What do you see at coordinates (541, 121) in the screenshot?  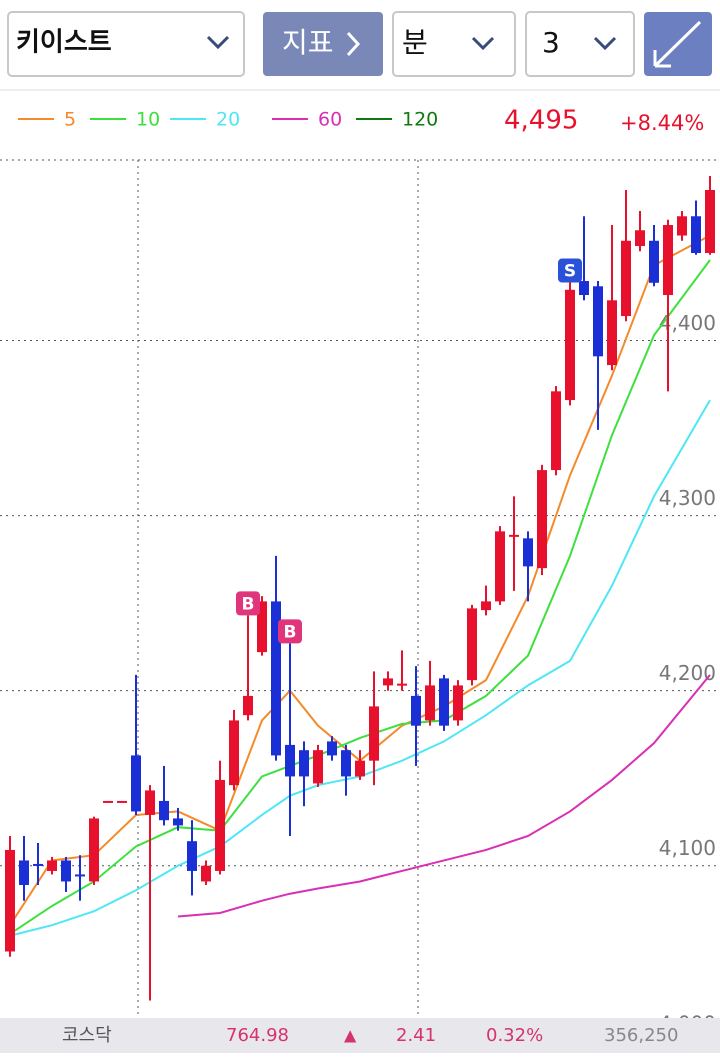 I see `current-price: 4,495` at bounding box center [541, 121].